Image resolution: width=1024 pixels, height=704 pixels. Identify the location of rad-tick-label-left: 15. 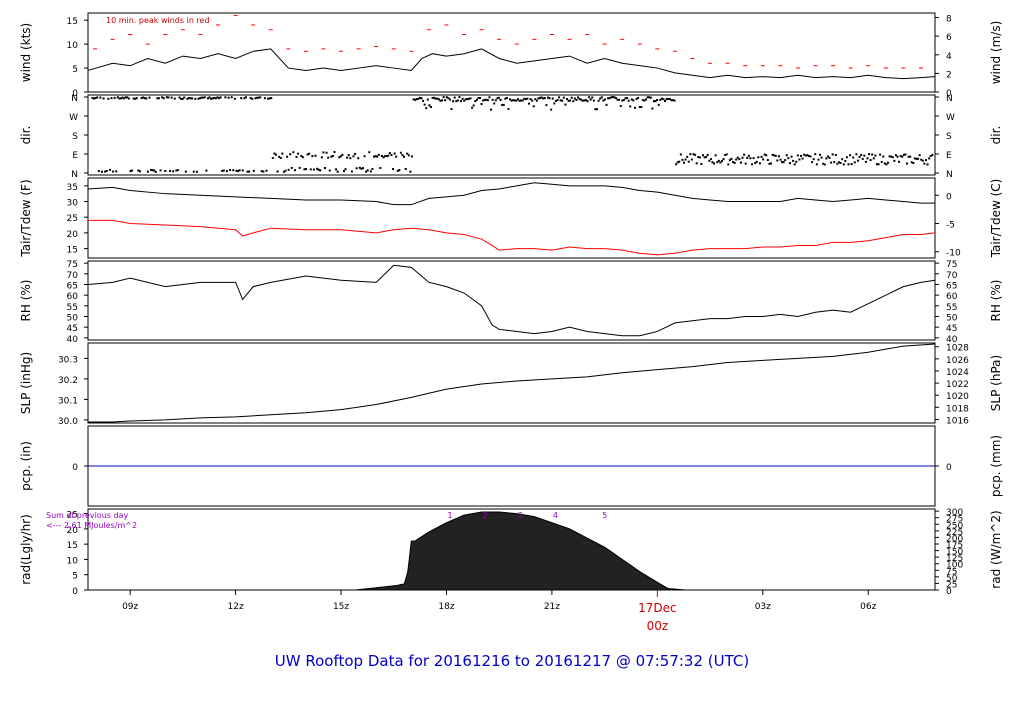
(72, 546).